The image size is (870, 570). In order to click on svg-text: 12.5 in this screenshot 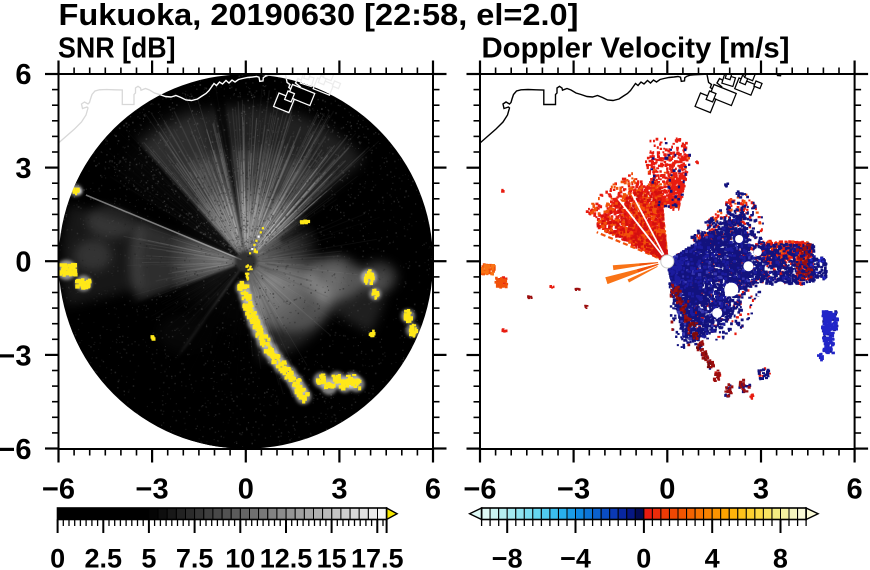, I will do `click(286, 557)`.